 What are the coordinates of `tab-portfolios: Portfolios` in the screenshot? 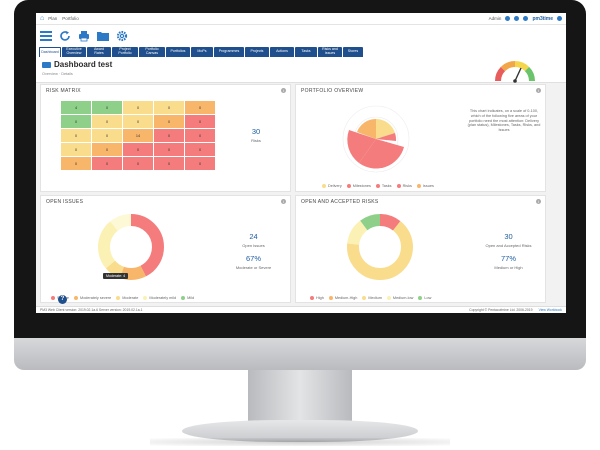 It's located at (178, 52).